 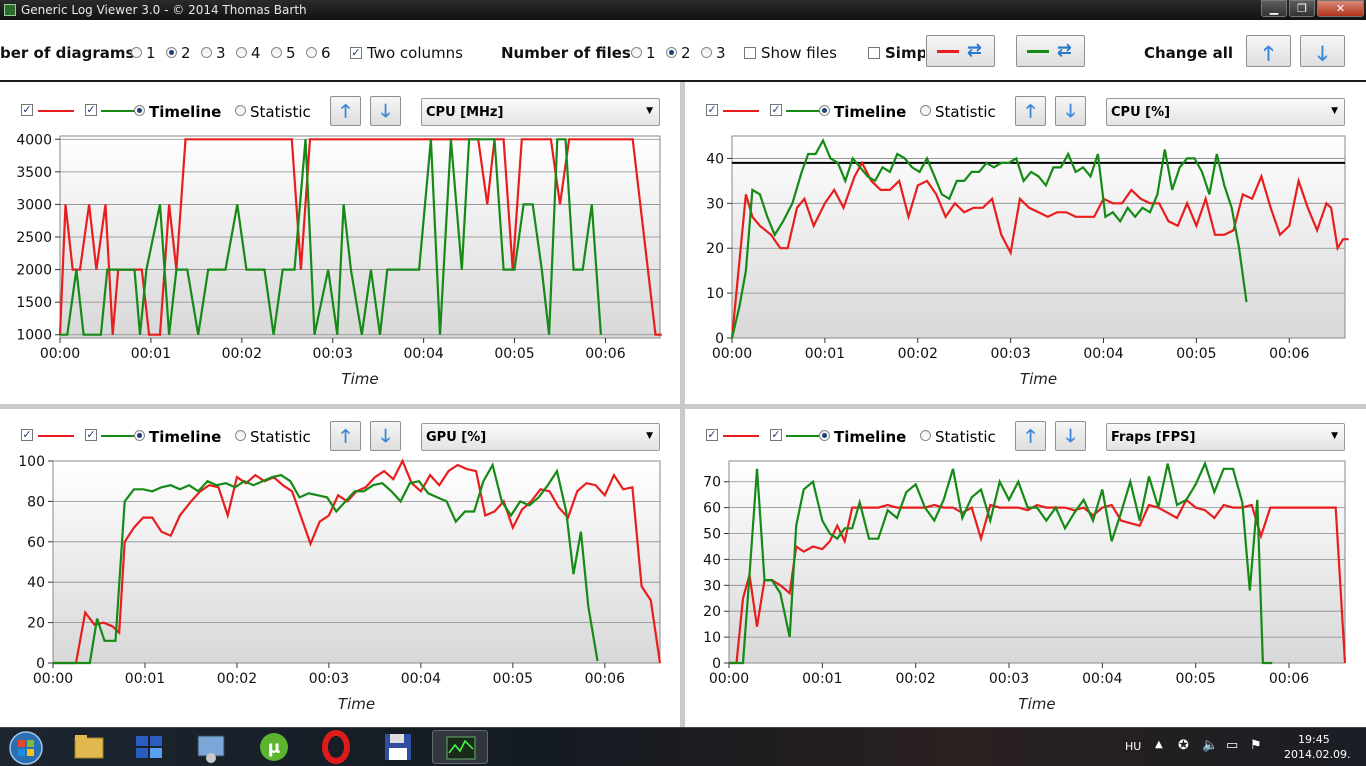 I want to click on svg-text: µ, so click(x=274, y=748).